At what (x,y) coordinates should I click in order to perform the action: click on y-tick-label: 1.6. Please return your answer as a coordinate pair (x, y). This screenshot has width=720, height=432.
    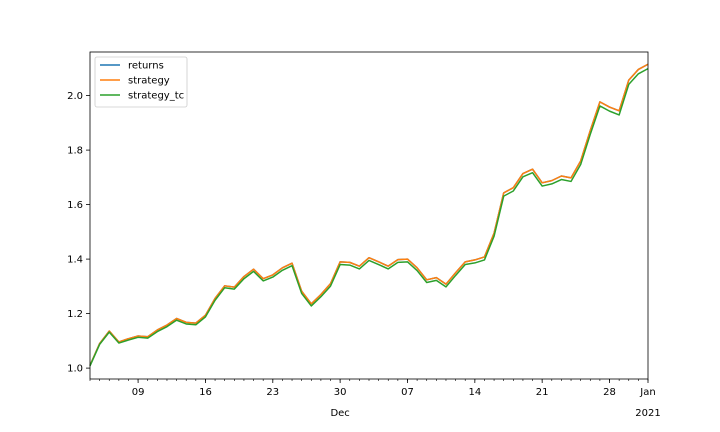
    Looking at the image, I should click on (75, 205).